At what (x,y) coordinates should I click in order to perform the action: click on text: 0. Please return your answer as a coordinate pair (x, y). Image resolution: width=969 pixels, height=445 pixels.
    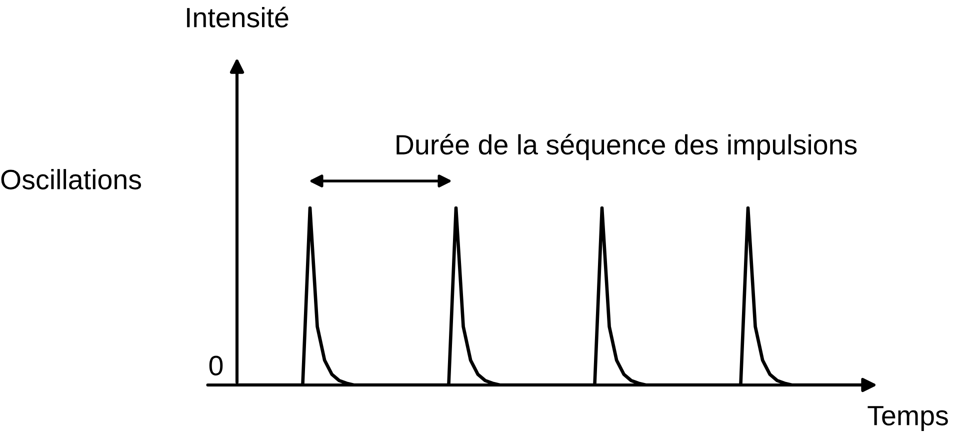
    Looking at the image, I should click on (216, 366).